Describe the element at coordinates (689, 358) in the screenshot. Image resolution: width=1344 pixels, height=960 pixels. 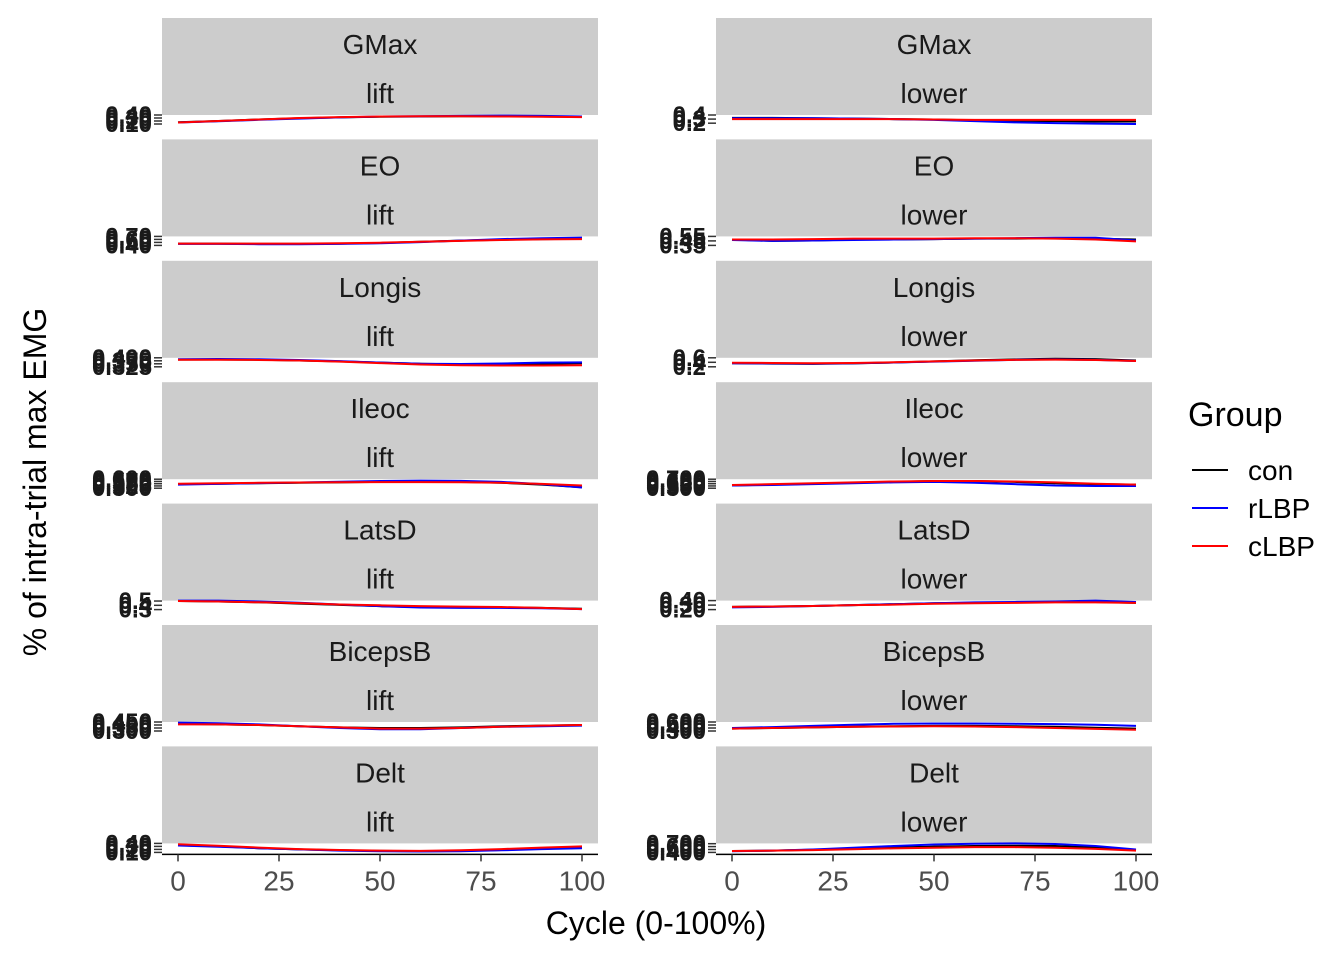
I see `y-tick-label: 0.6` at that location.